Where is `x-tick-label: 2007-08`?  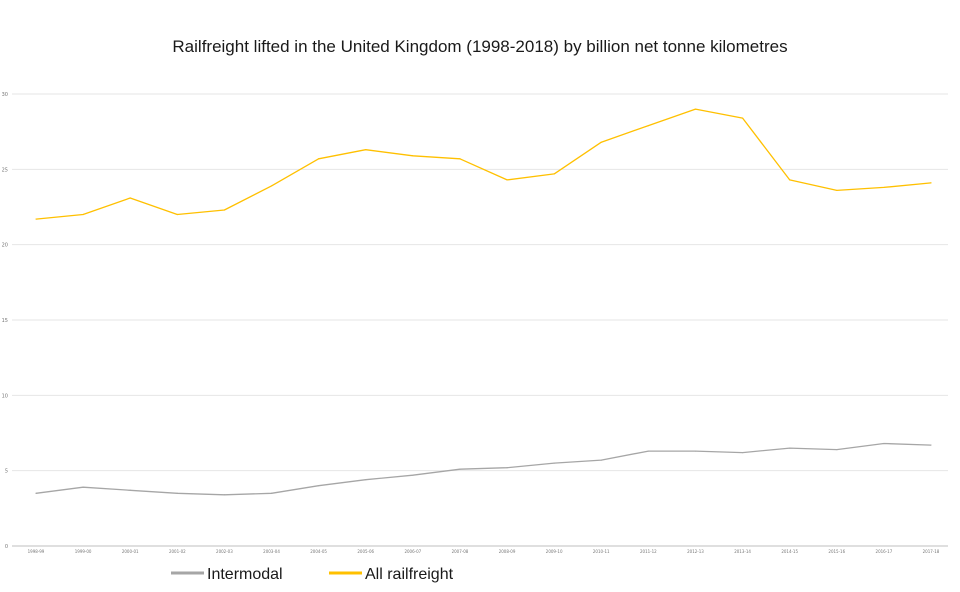
x-tick-label: 2007-08 is located at coordinates (460, 551).